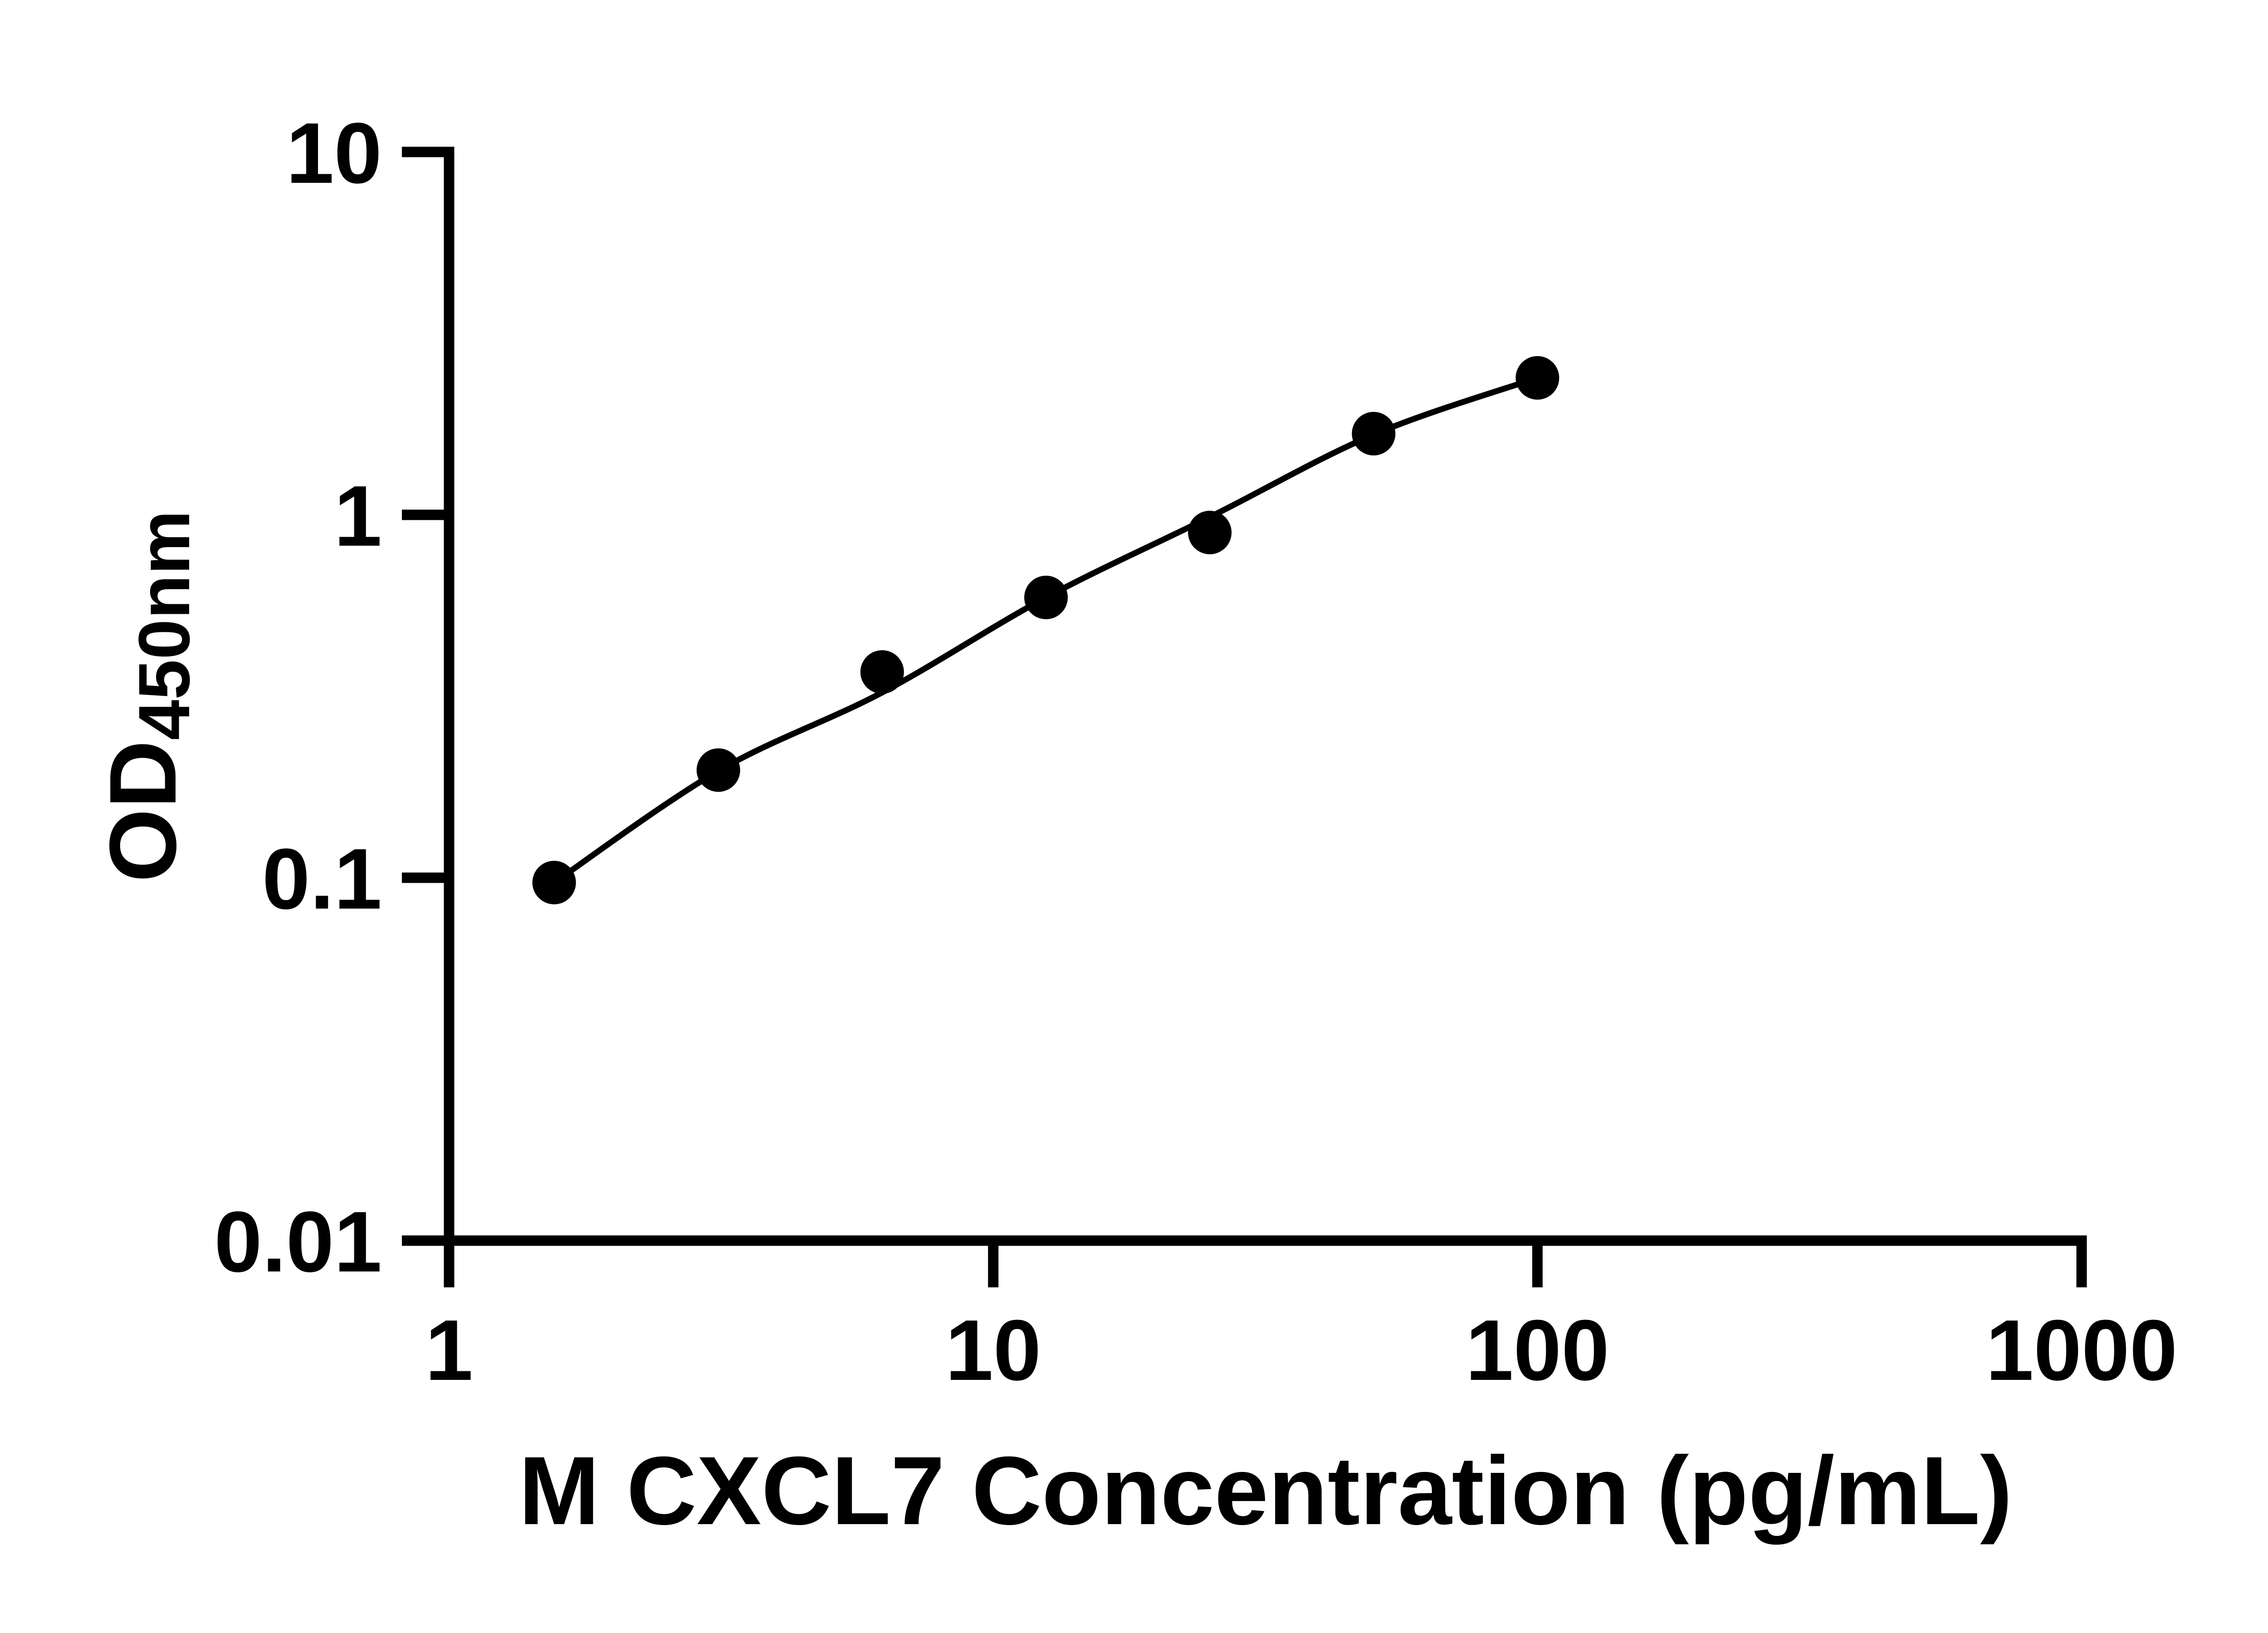 This screenshot has width=2268, height=1633. Describe the element at coordinates (334, 153) in the screenshot. I see `y-tick-label: 10` at that location.